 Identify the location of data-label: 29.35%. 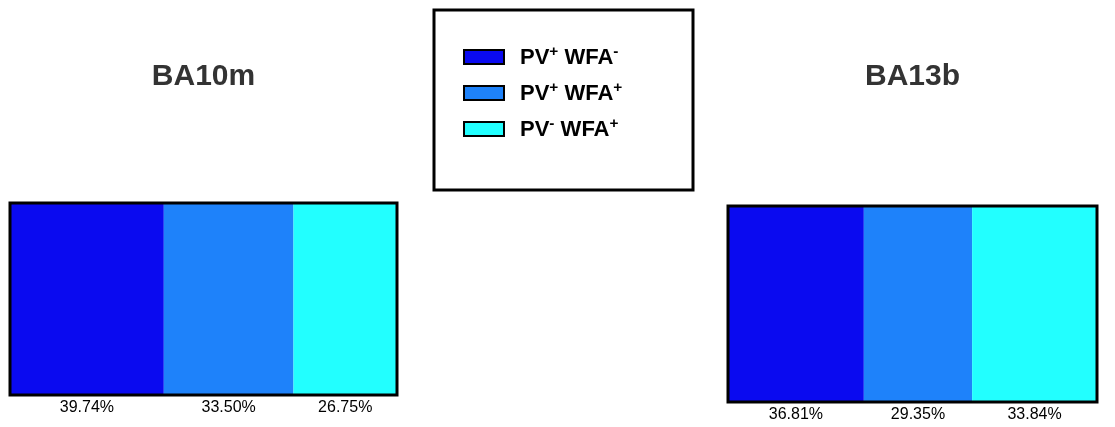
(918, 413).